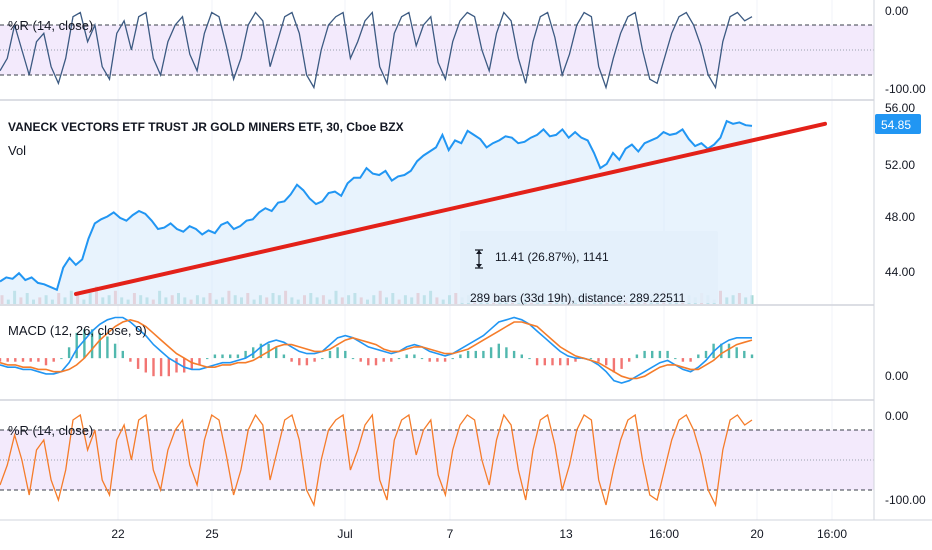 This screenshot has height=550, width=932. I want to click on macd-signal-line, so click(376, 349).